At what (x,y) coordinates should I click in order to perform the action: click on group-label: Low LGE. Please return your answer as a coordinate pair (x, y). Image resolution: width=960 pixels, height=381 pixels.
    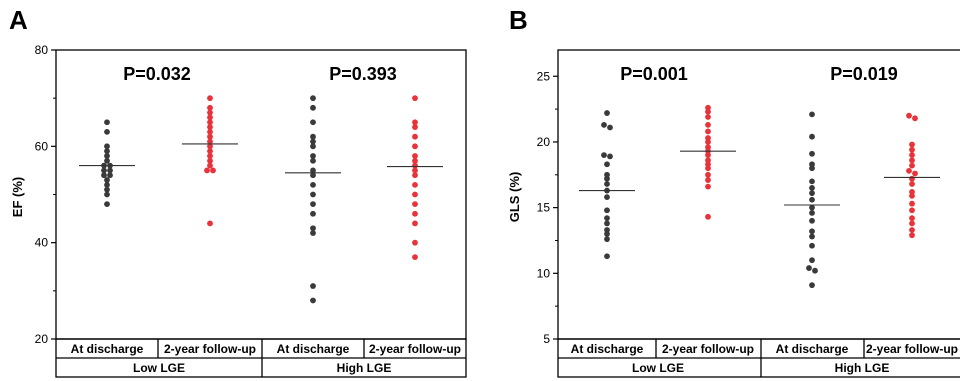
    Looking at the image, I should click on (159, 368).